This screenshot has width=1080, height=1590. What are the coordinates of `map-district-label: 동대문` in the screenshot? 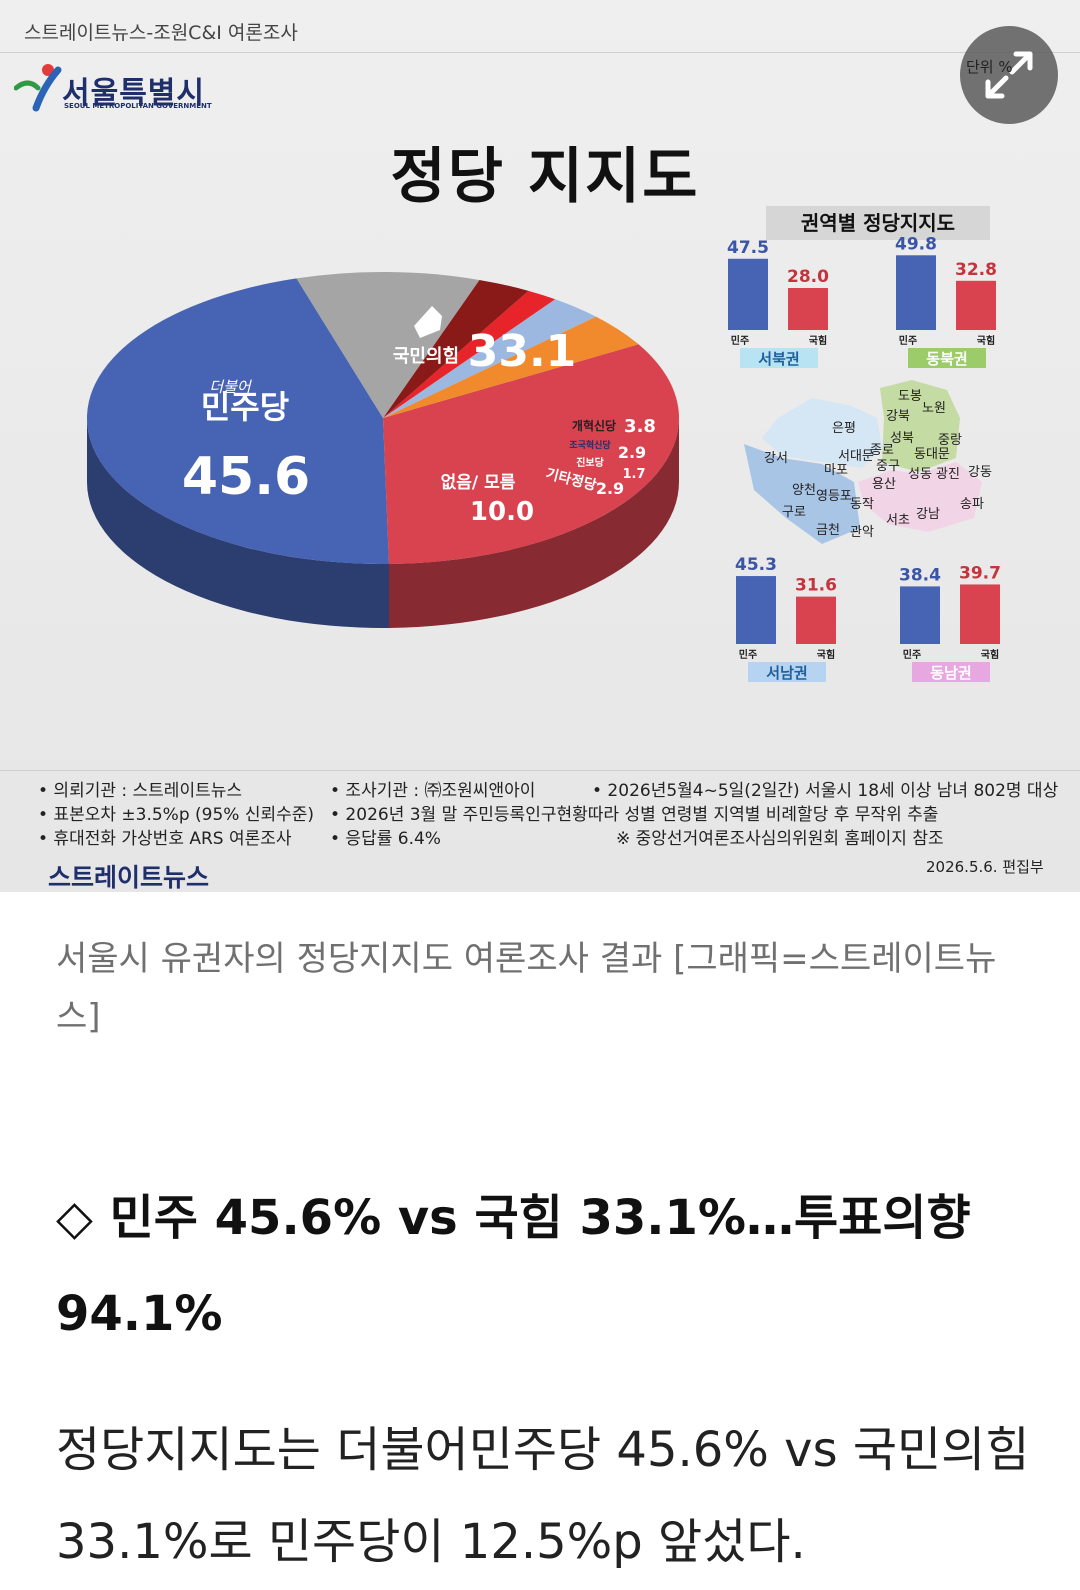 It's located at (932, 454).